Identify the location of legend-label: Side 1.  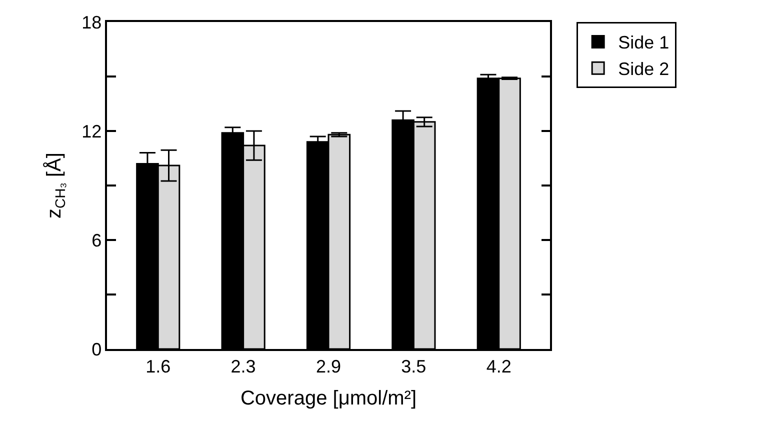
(644, 42).